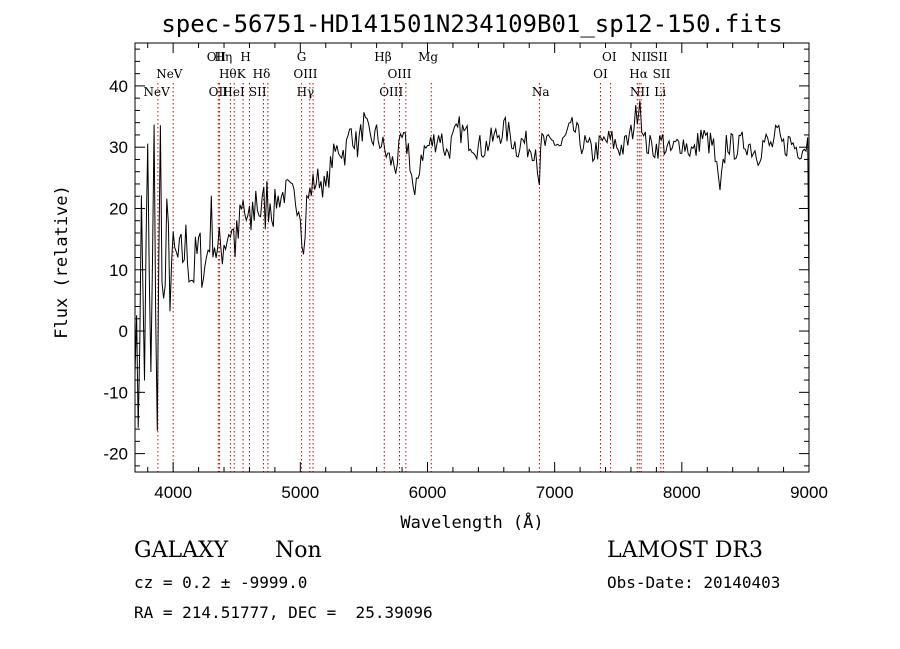  I want to click on line-label-8: K, so click(242, 74).